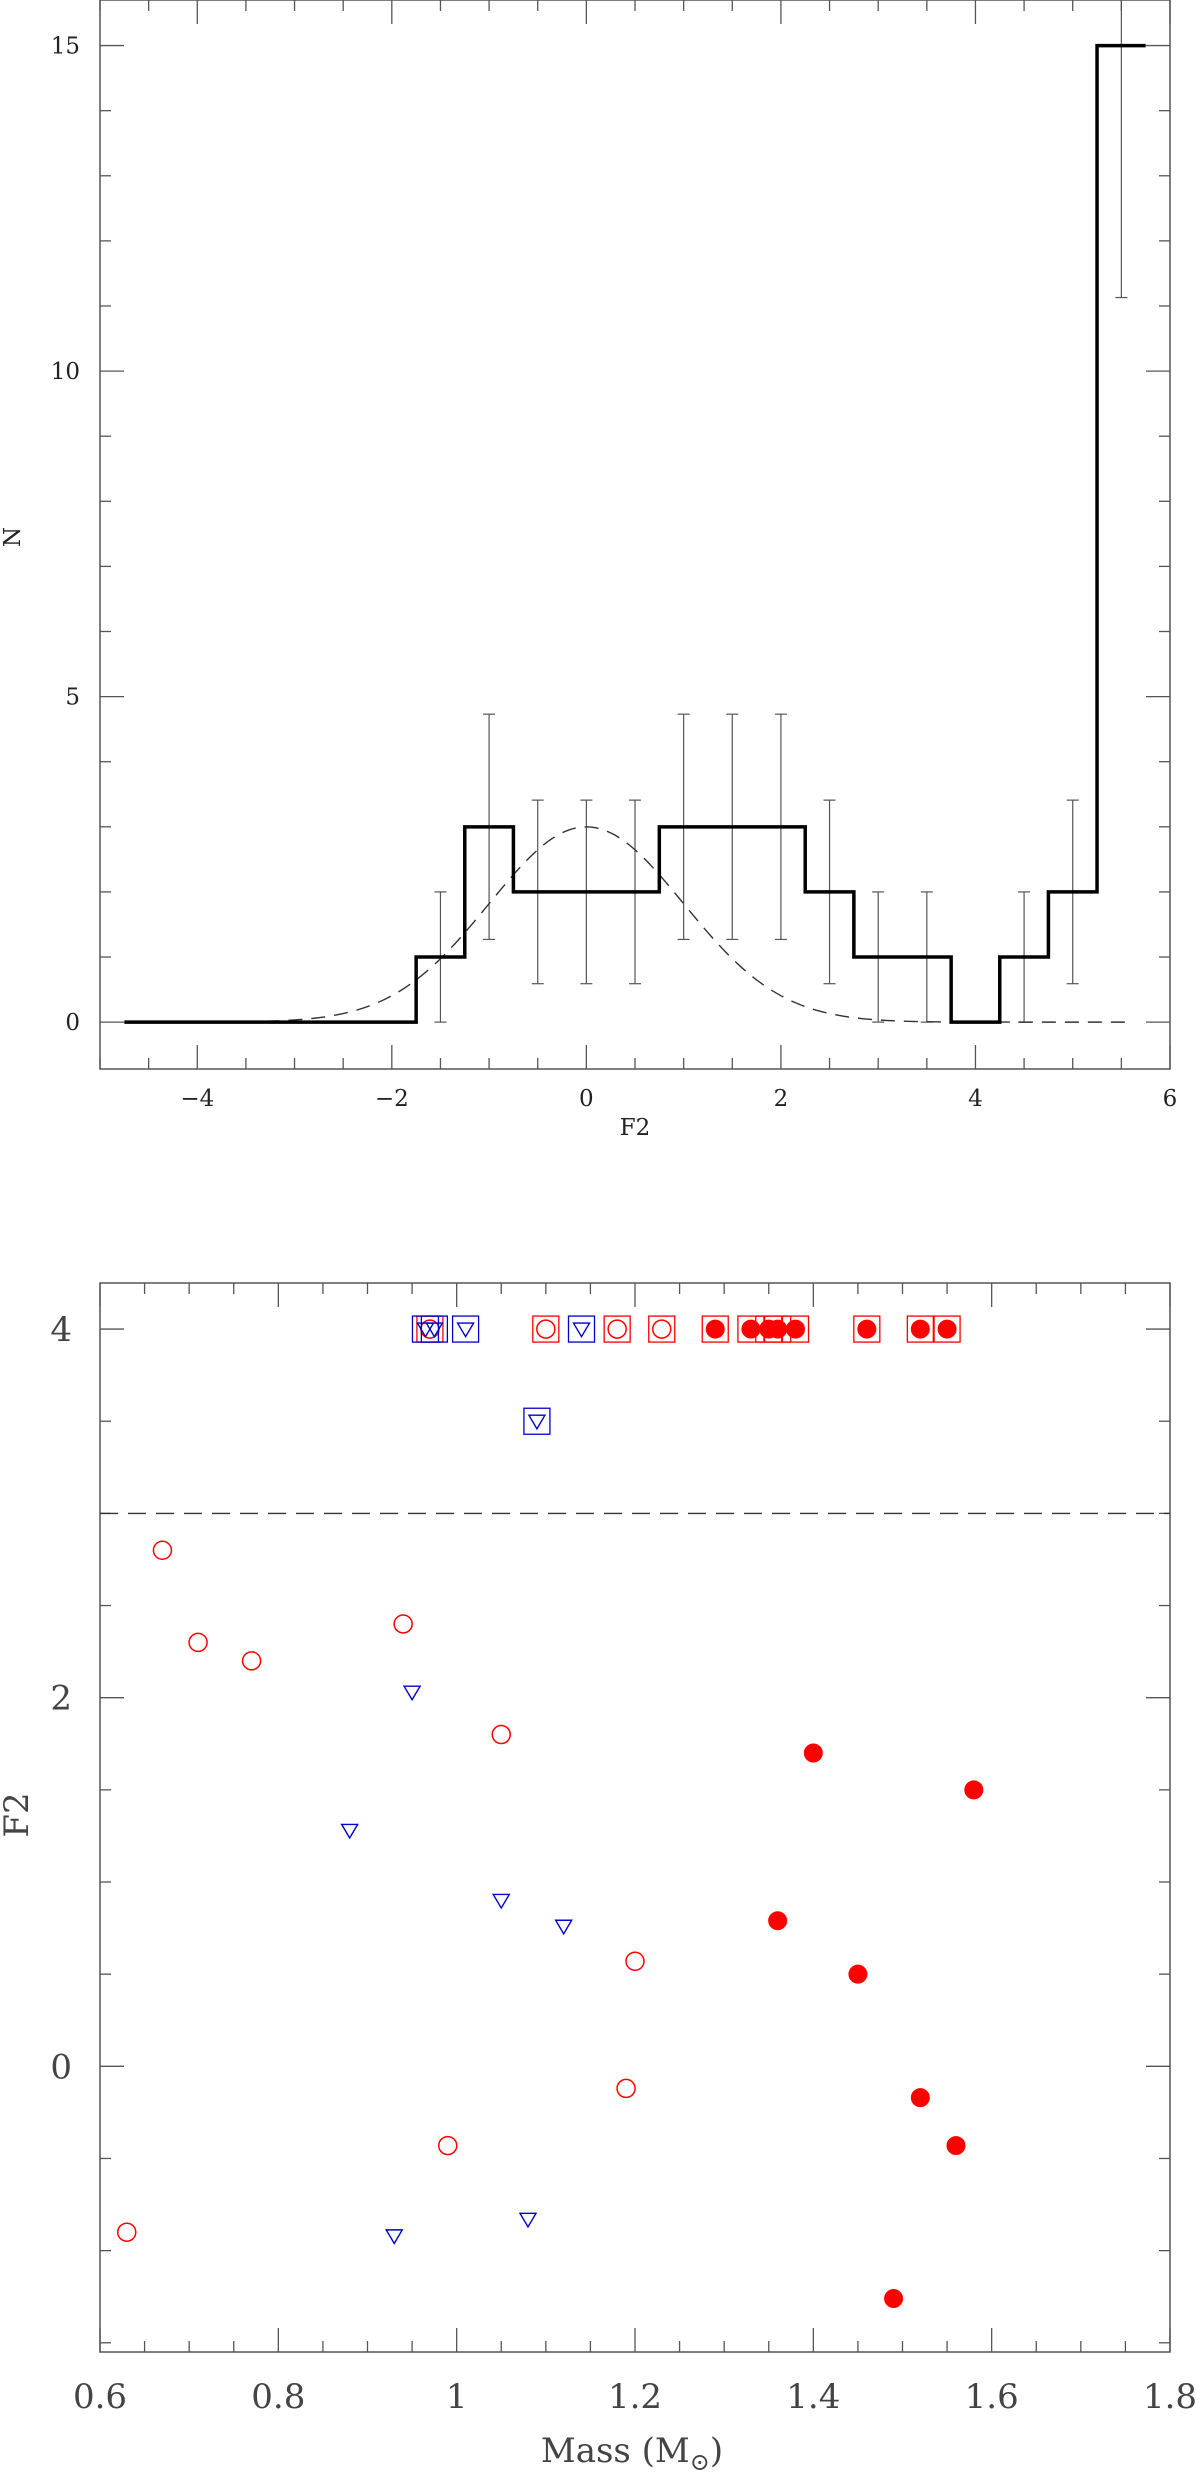 This screenshot has height=2474, width=1200. What do you see at coordinates (61, 2067) in the screenshot?
I see `scatter-y-tick-label: 0` at bounding box center [61, 2067].